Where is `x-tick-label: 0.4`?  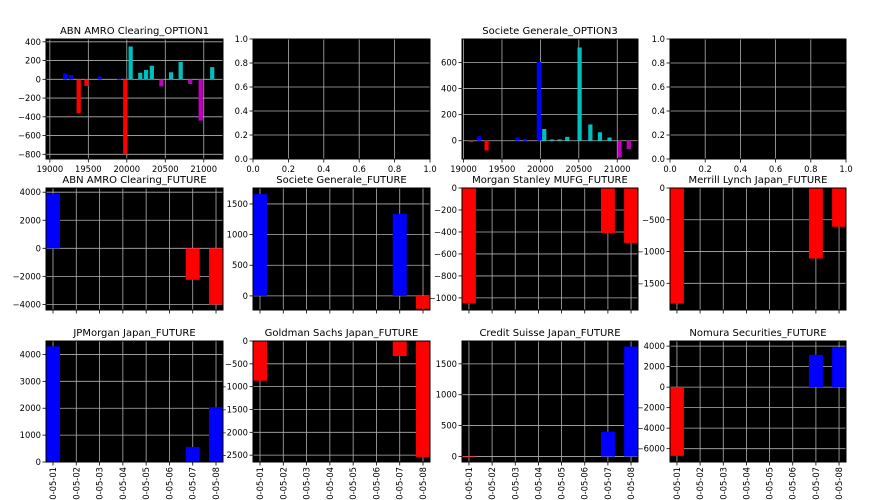
x-tick-label: 0.4 is located at coordinates (740, 169).